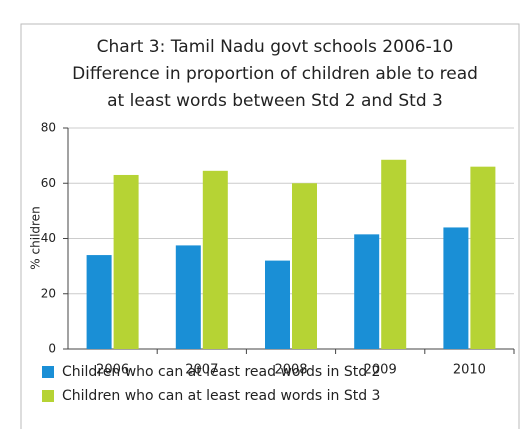 Image resolution: width=529 pixels, height=429 pixels. What do you see at coordinates (380, 370) in the screenshot?
I see `x-tick-label: 2009` at bounding box center [380, 370].